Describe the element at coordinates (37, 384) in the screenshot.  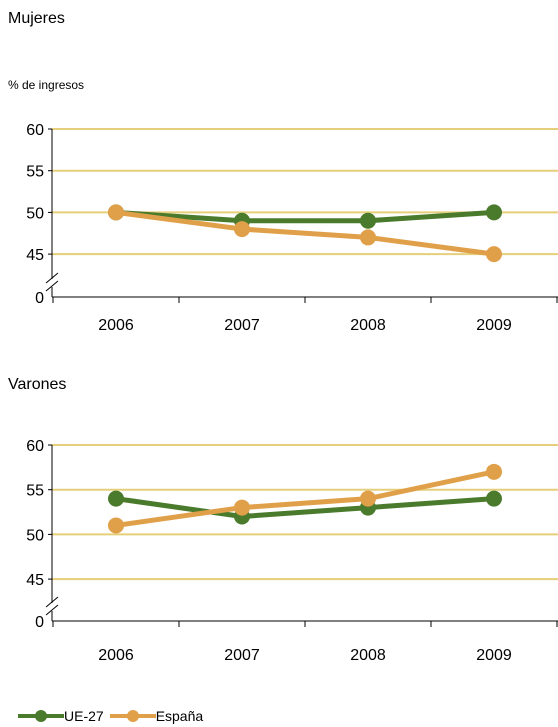
I see `chart-title-varones: Varones` at that location.